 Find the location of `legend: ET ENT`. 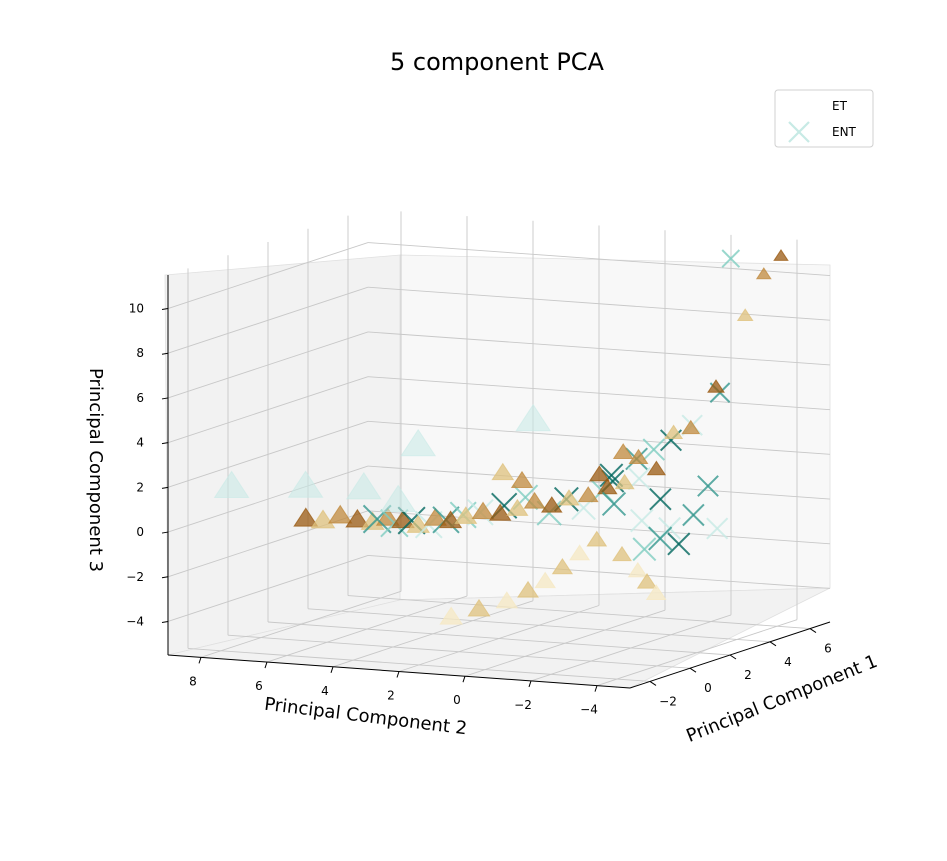

legend: ET ENT is located at coordinates (824, 118).